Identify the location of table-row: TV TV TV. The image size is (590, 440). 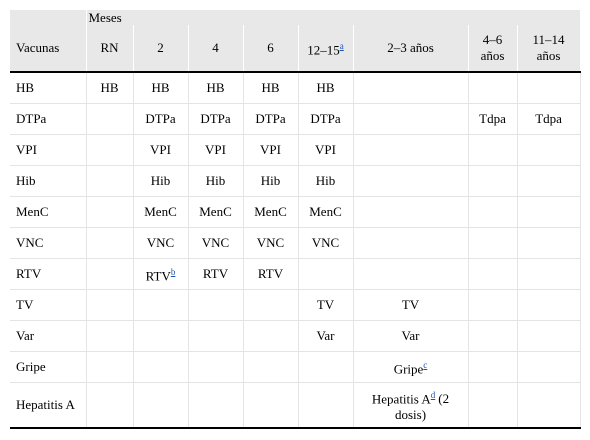
(295, 305).